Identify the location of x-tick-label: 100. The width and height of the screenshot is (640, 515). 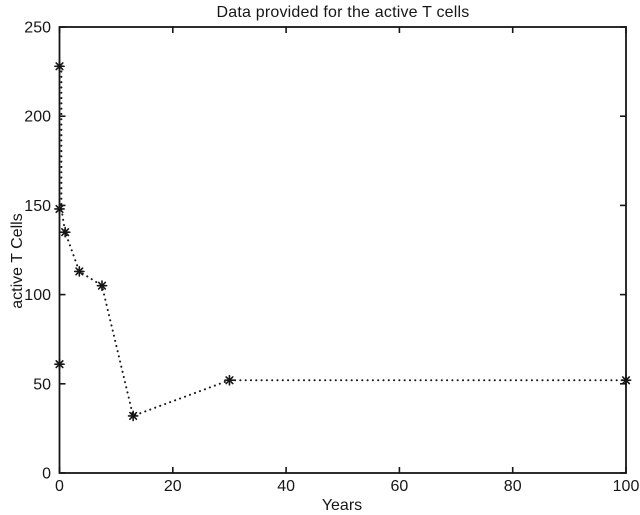
(626, 486).